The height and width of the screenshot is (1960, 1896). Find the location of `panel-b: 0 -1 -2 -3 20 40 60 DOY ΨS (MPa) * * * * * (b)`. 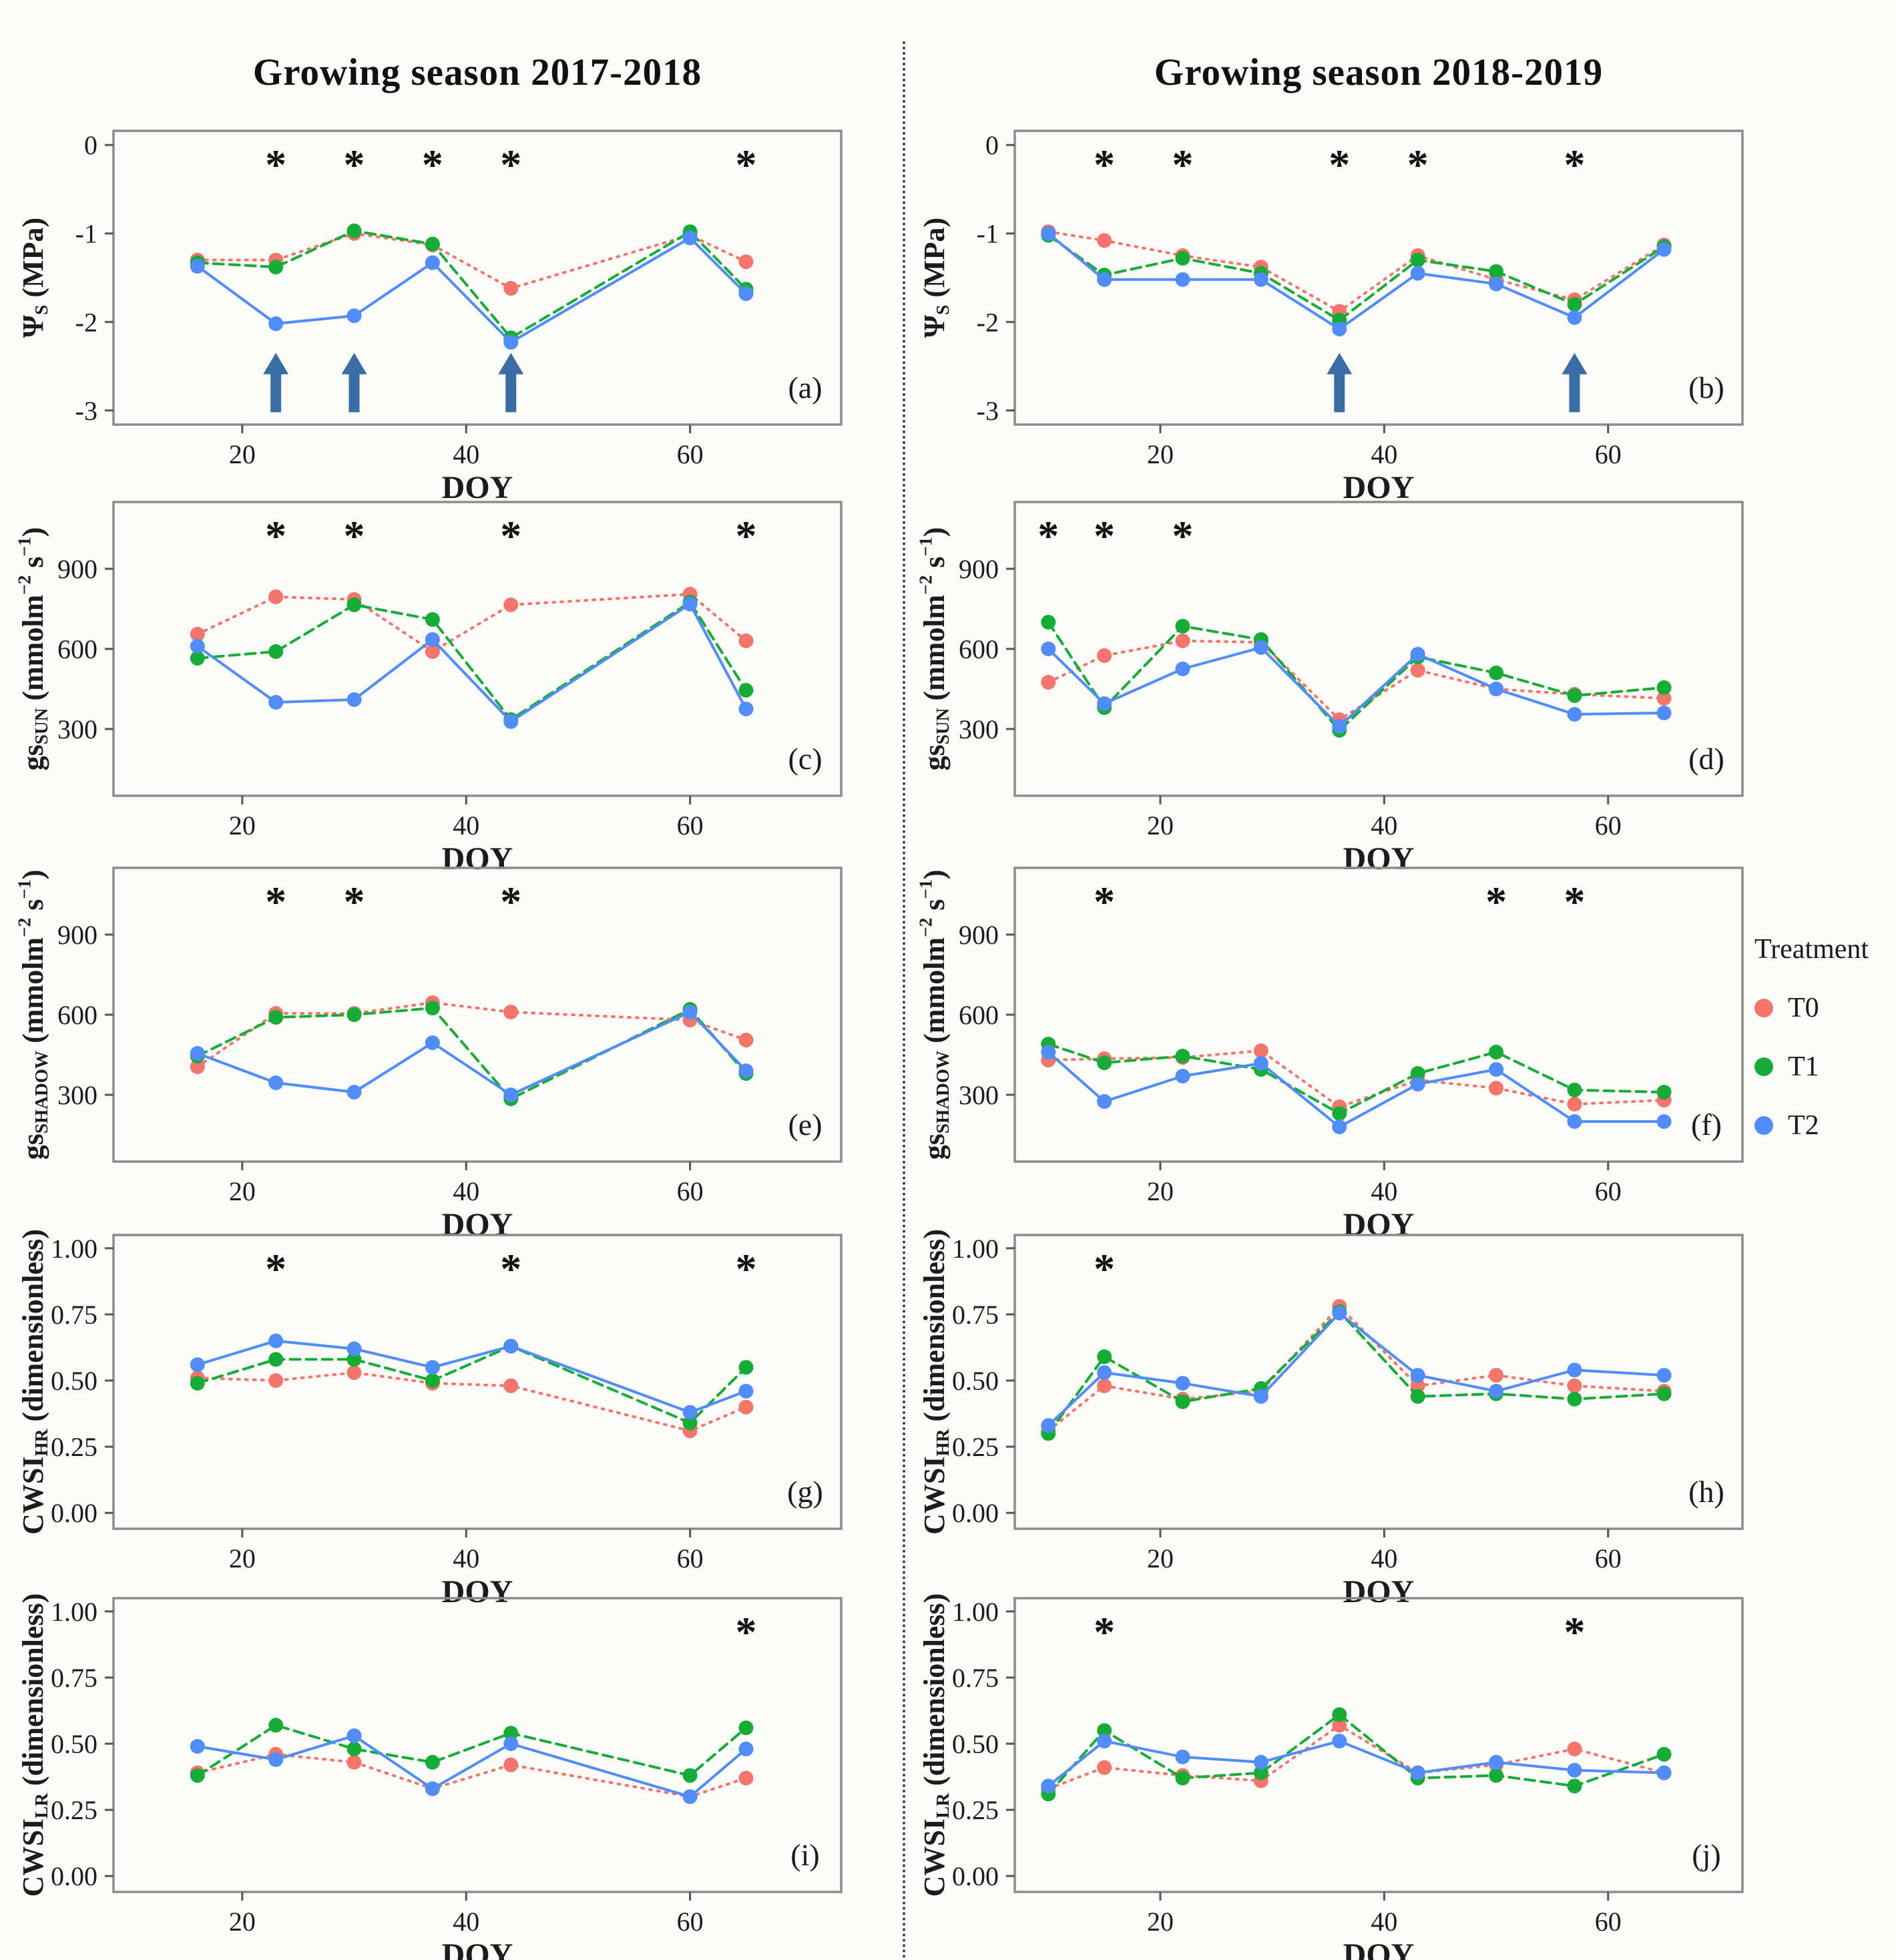

panel-b: 0 -1 -2 -3 20 40 60 DOY ΨS (MPa) * * * * * (b) is located at coordinates (1331, 317).